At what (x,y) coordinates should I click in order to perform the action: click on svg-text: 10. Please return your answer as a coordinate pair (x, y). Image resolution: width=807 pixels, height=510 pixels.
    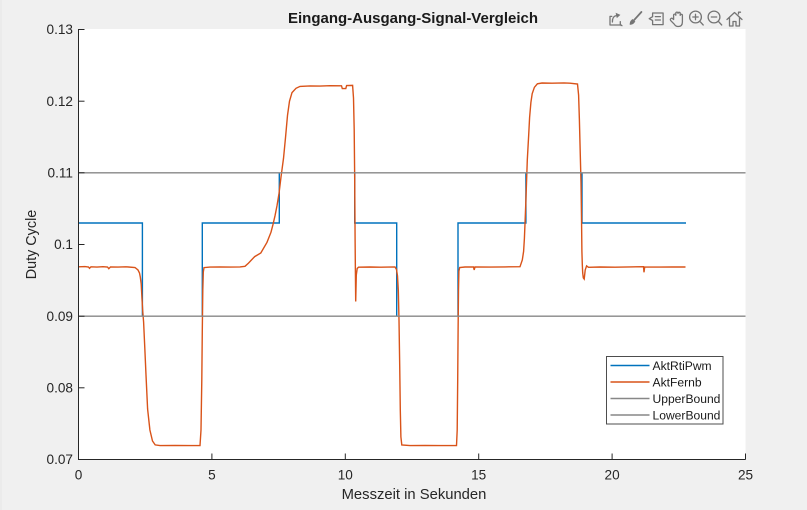
    Looking at the image, I should click on (346, 475).